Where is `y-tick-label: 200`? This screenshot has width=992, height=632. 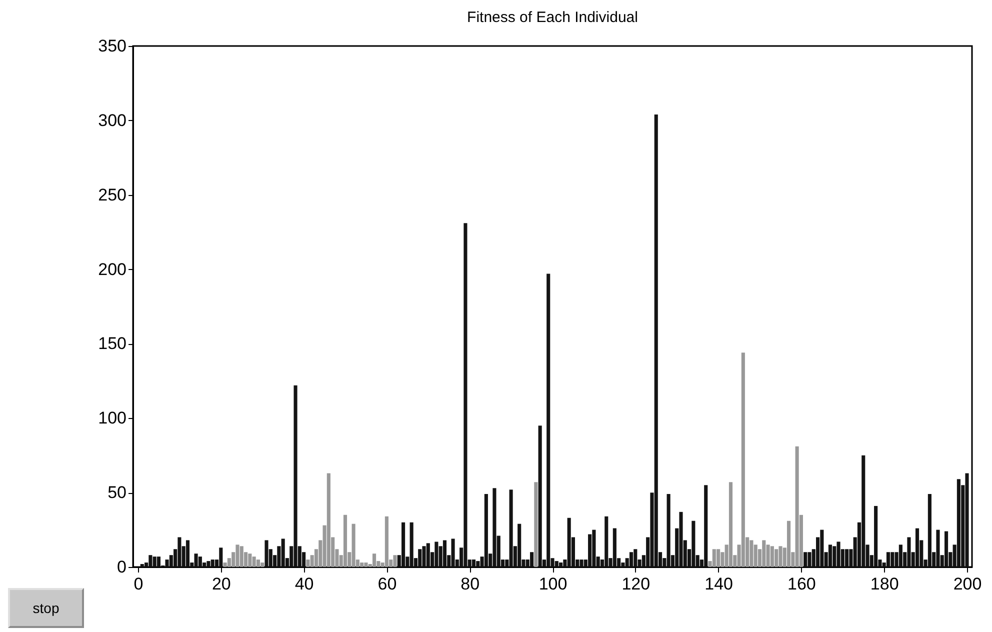
y-tick-label: 200 is located at coordinates (112, 269).